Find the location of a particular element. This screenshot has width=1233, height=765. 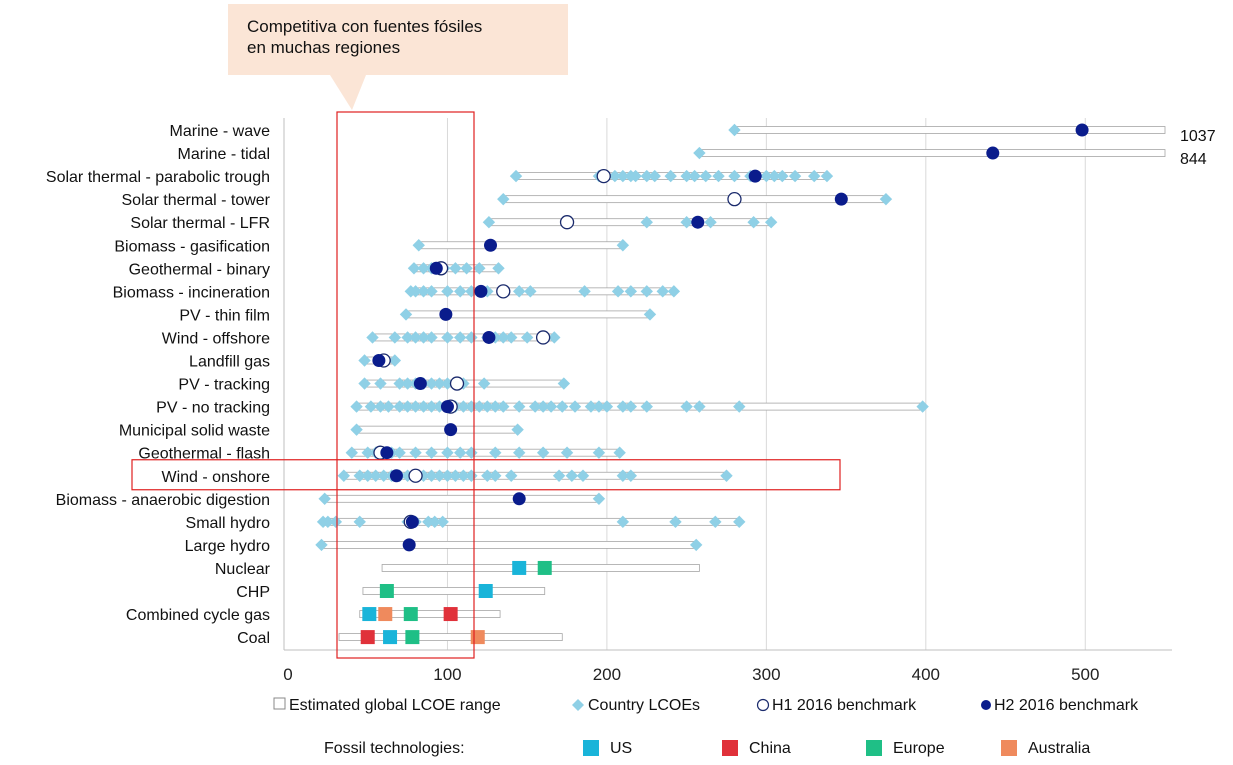

category-label: Large hydro is located at coordinates (227, 546).